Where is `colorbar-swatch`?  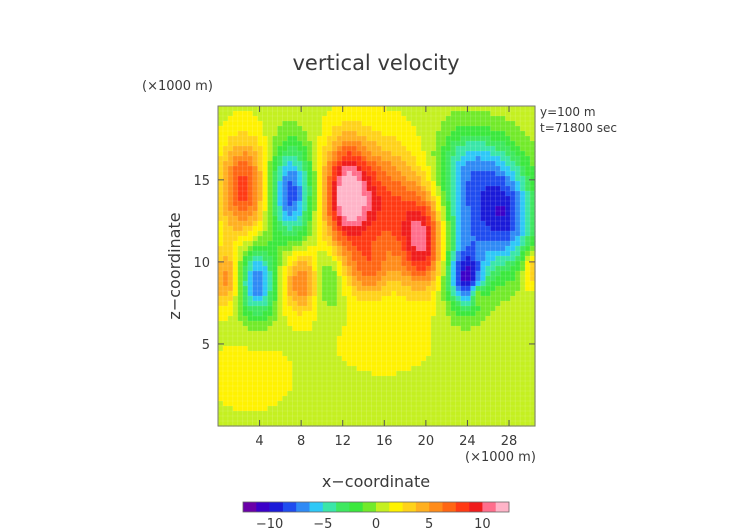 colorbar-swatch is located at coordinates (476, 507).